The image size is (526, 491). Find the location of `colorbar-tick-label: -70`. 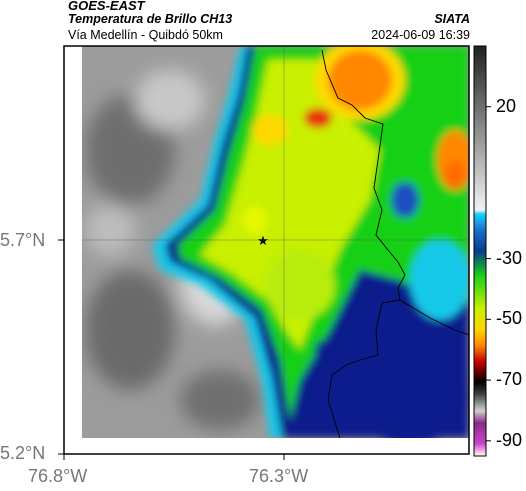

colorbar-tick-label: -70 is located at coordinates (509, 379).